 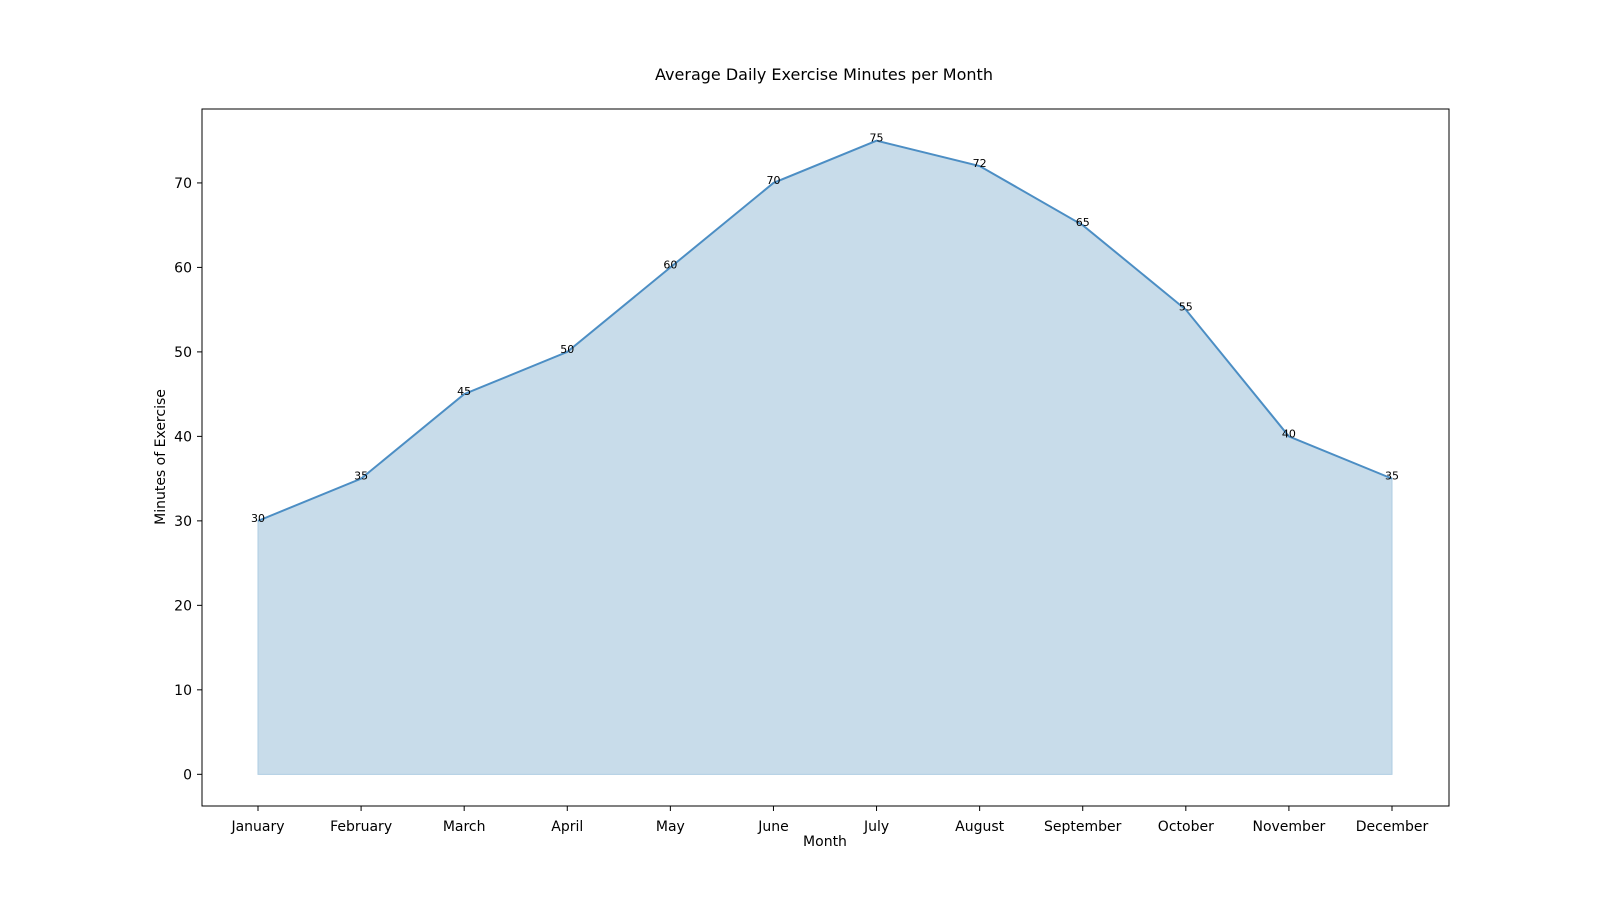 What do you see at coordinates (183, 606) in the screenshot?
I see `y-tick-label: 20` at bounding box center [183, 606].